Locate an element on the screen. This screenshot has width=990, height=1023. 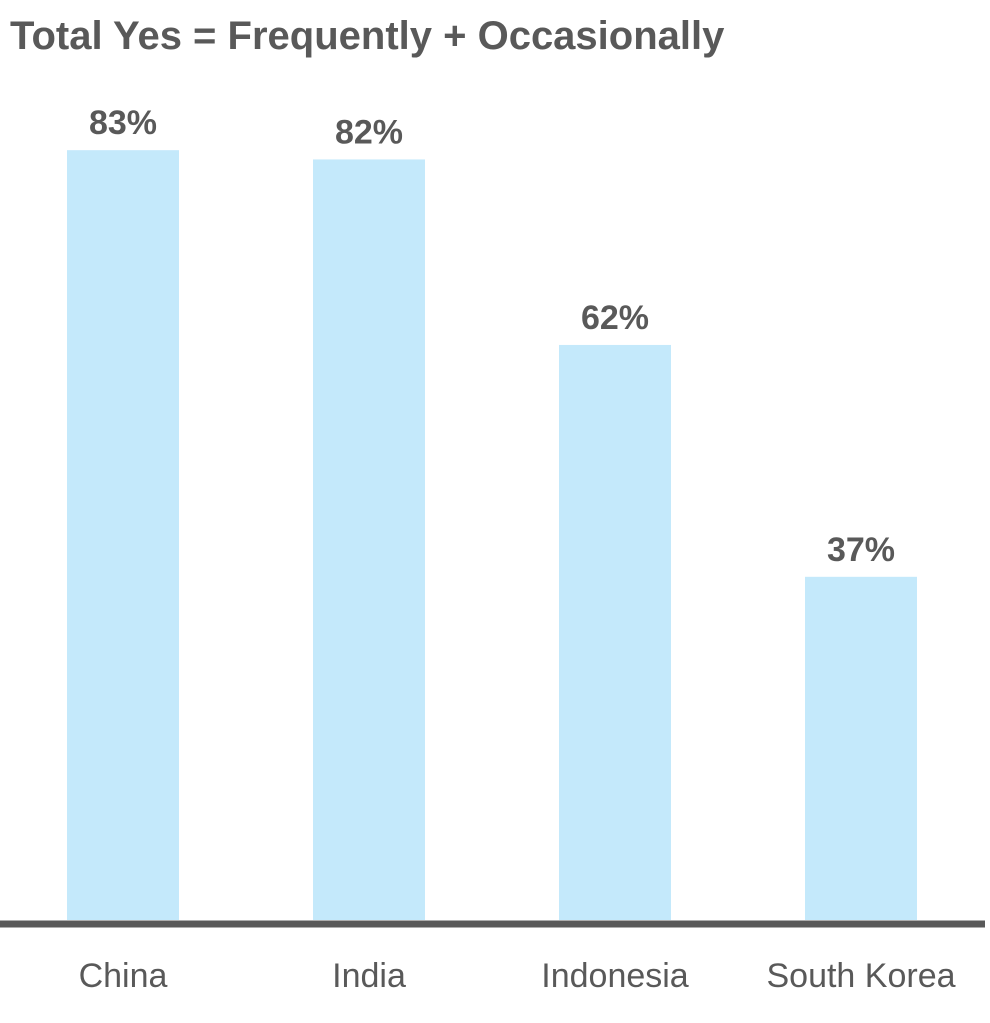
category-label: India is located at coordinates (369, 976).